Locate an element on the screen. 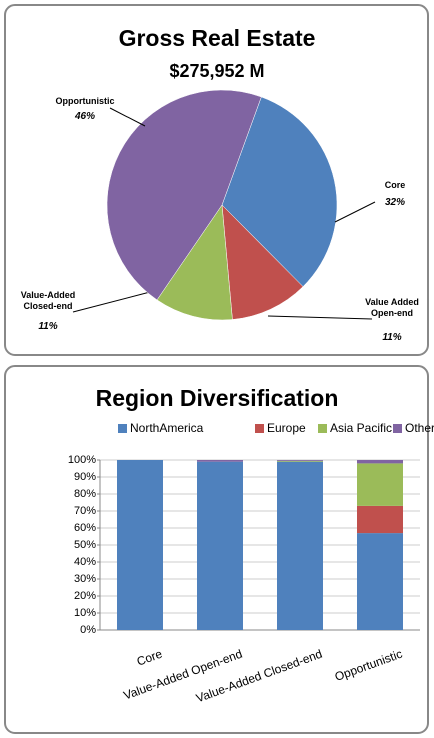 The image size is (434, 738). y-tick-label: 70% is located at coordinates (85, 511).